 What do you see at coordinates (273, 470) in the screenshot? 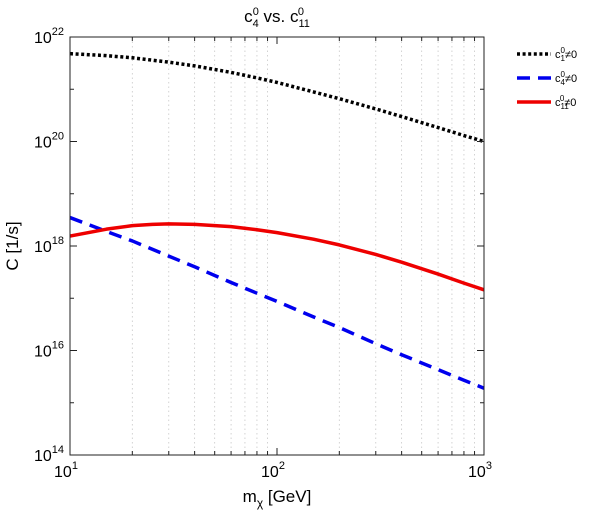
I see `x-tick-label: 10²` at bounding box center [273, 470].